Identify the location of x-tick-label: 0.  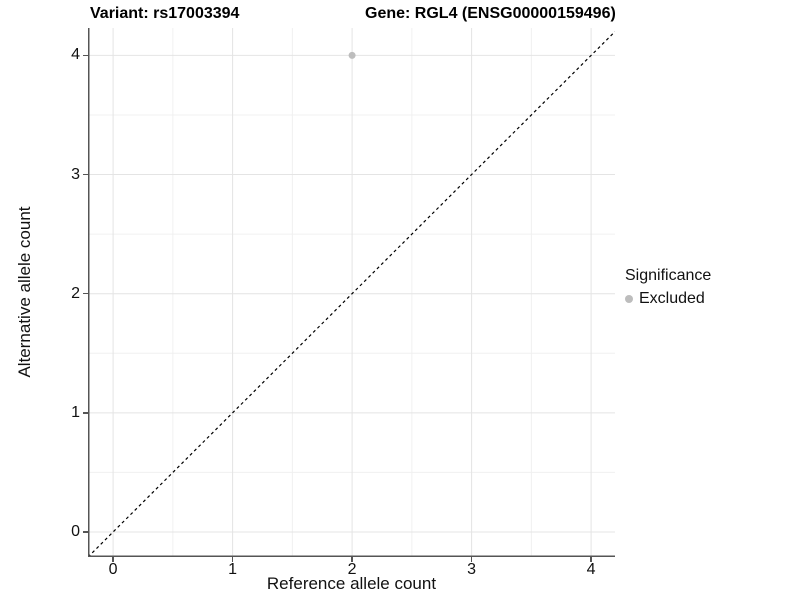
(113, 569).